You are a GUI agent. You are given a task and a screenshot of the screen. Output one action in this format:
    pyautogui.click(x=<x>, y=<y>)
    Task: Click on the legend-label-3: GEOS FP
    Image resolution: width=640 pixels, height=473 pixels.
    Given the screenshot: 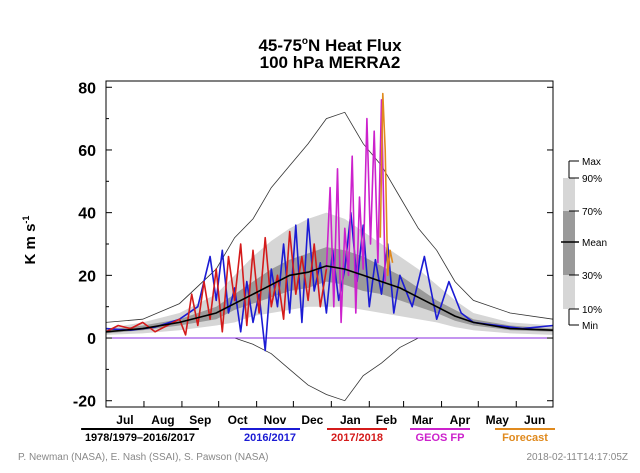 What is the action you would take?
    pyautogui.click(x=440, y=438)
    